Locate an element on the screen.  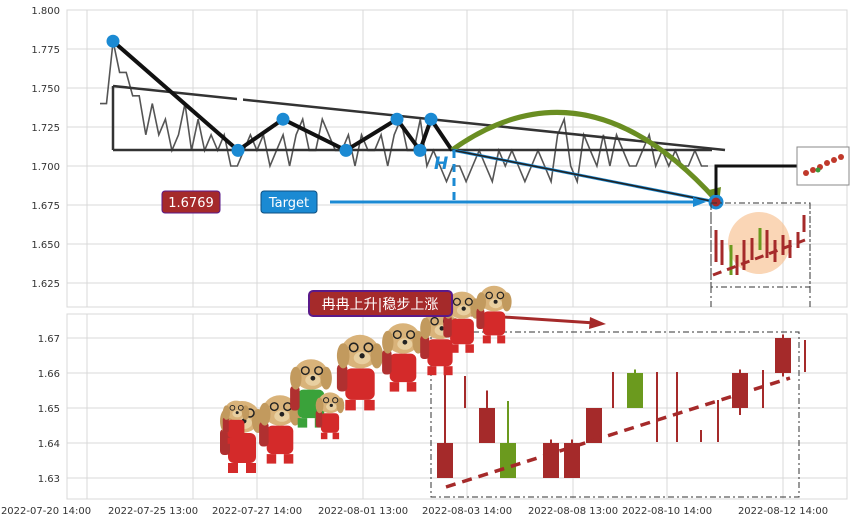
y-tick-upper: 1.725 is located at coordinates (45, 128).